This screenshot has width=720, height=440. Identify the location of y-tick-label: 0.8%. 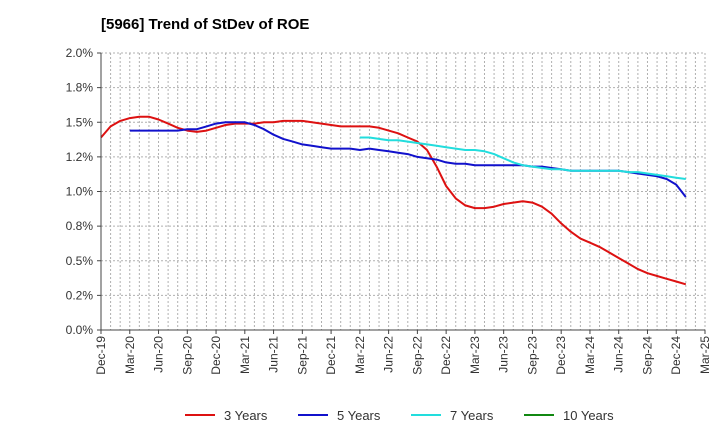
(80, 226).